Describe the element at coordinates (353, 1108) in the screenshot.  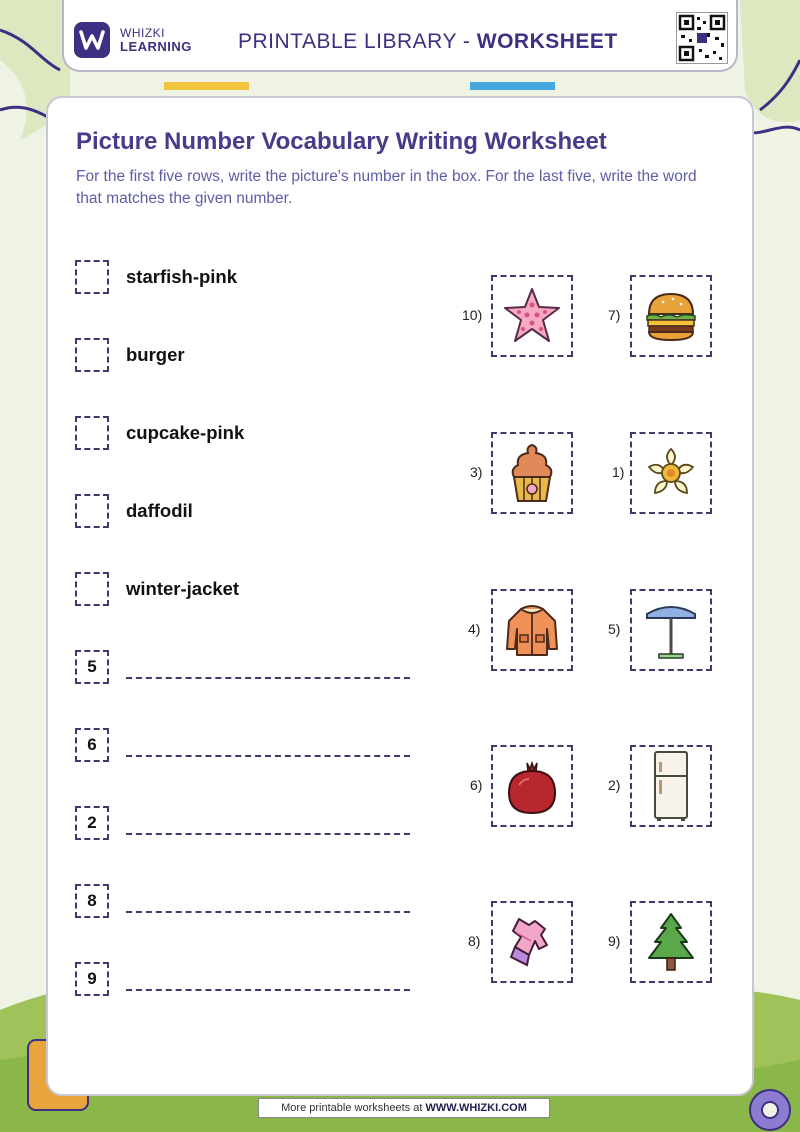
I see `footer-prefix: More printable worksheets at` at that location.